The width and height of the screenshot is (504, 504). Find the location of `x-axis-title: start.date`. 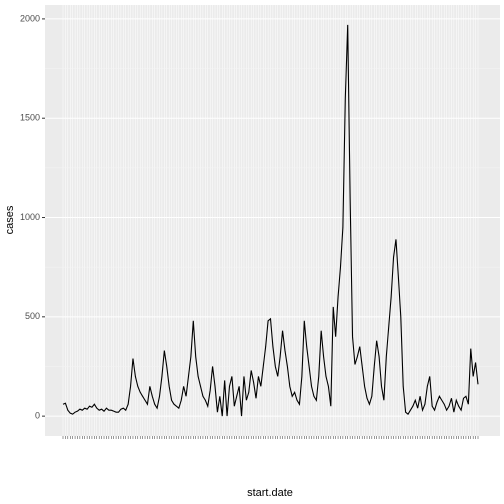

x-axis-title: start.date is located at coordinates (270, 493).